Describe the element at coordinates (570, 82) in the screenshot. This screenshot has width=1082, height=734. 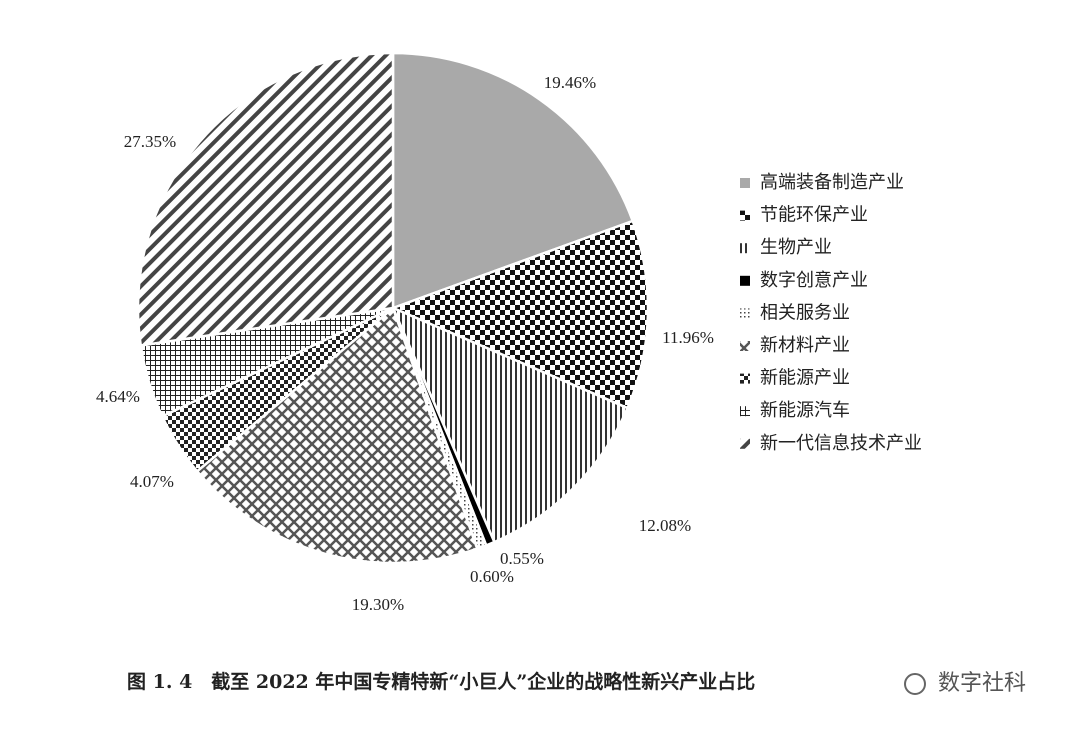
I see `data-label: 19.46%` at that location.